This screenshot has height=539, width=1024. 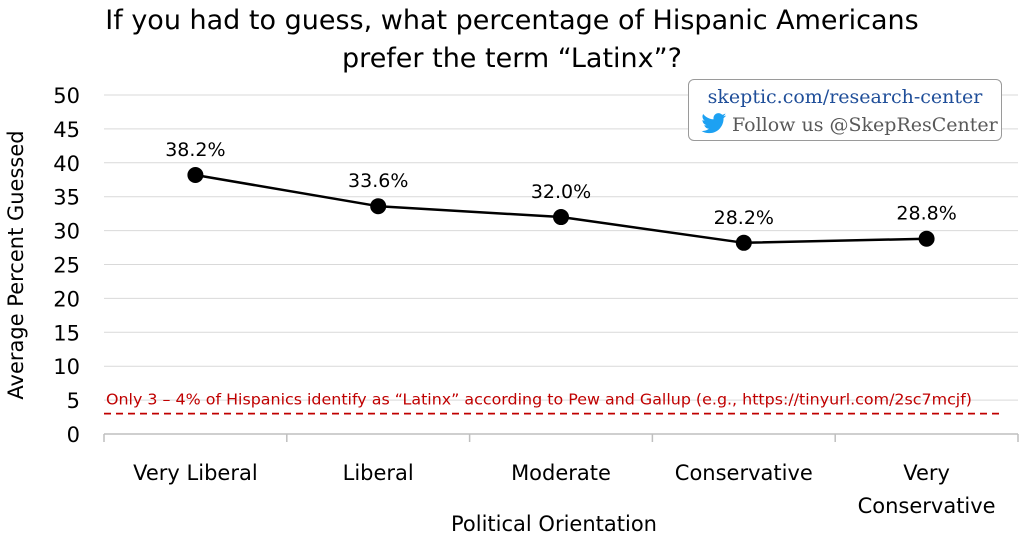 What do you see at coordinates (66, 333) in the screenshot?
I see `y-tick-label: 15` at bounding box center [66, 333].